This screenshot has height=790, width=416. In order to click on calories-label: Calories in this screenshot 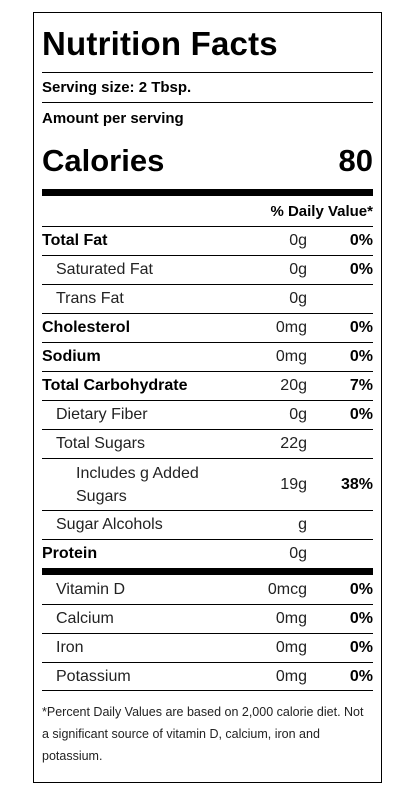, I will do `click(103, 160)`.